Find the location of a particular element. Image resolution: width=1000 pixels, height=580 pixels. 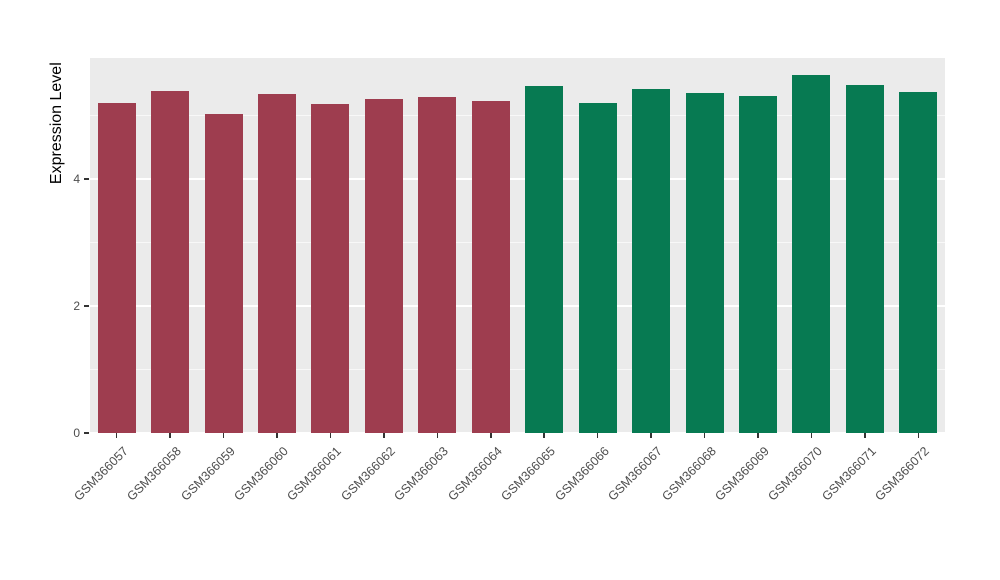

x-axis-label-GSM366070: GSM366070 is located at coordinates (795, 474).